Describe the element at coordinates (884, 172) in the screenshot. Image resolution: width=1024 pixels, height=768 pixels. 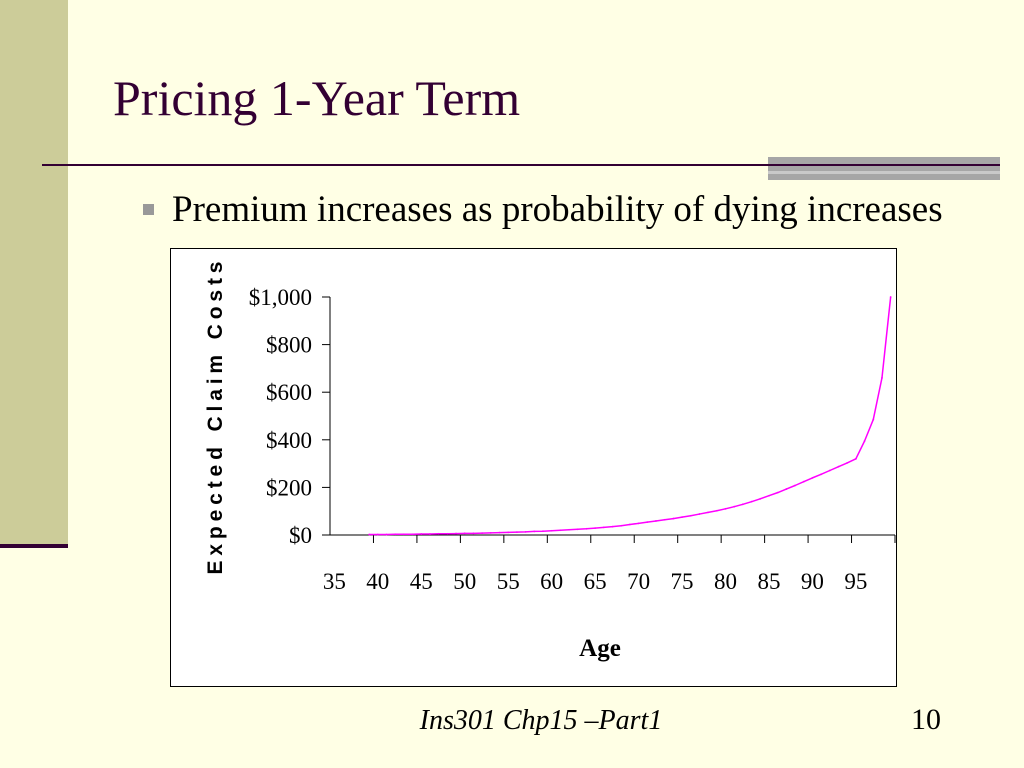
I see `title-rule-block-stripe` at that location.